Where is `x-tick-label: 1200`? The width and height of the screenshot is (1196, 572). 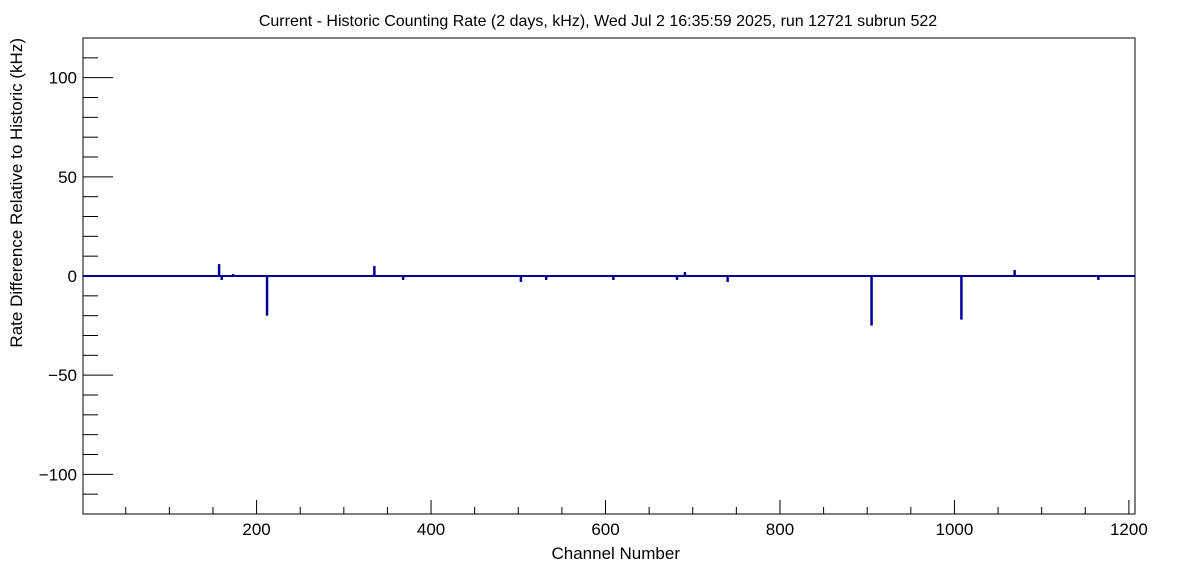 x-tick-label: 1200 is located at coordinates (1129, 529).